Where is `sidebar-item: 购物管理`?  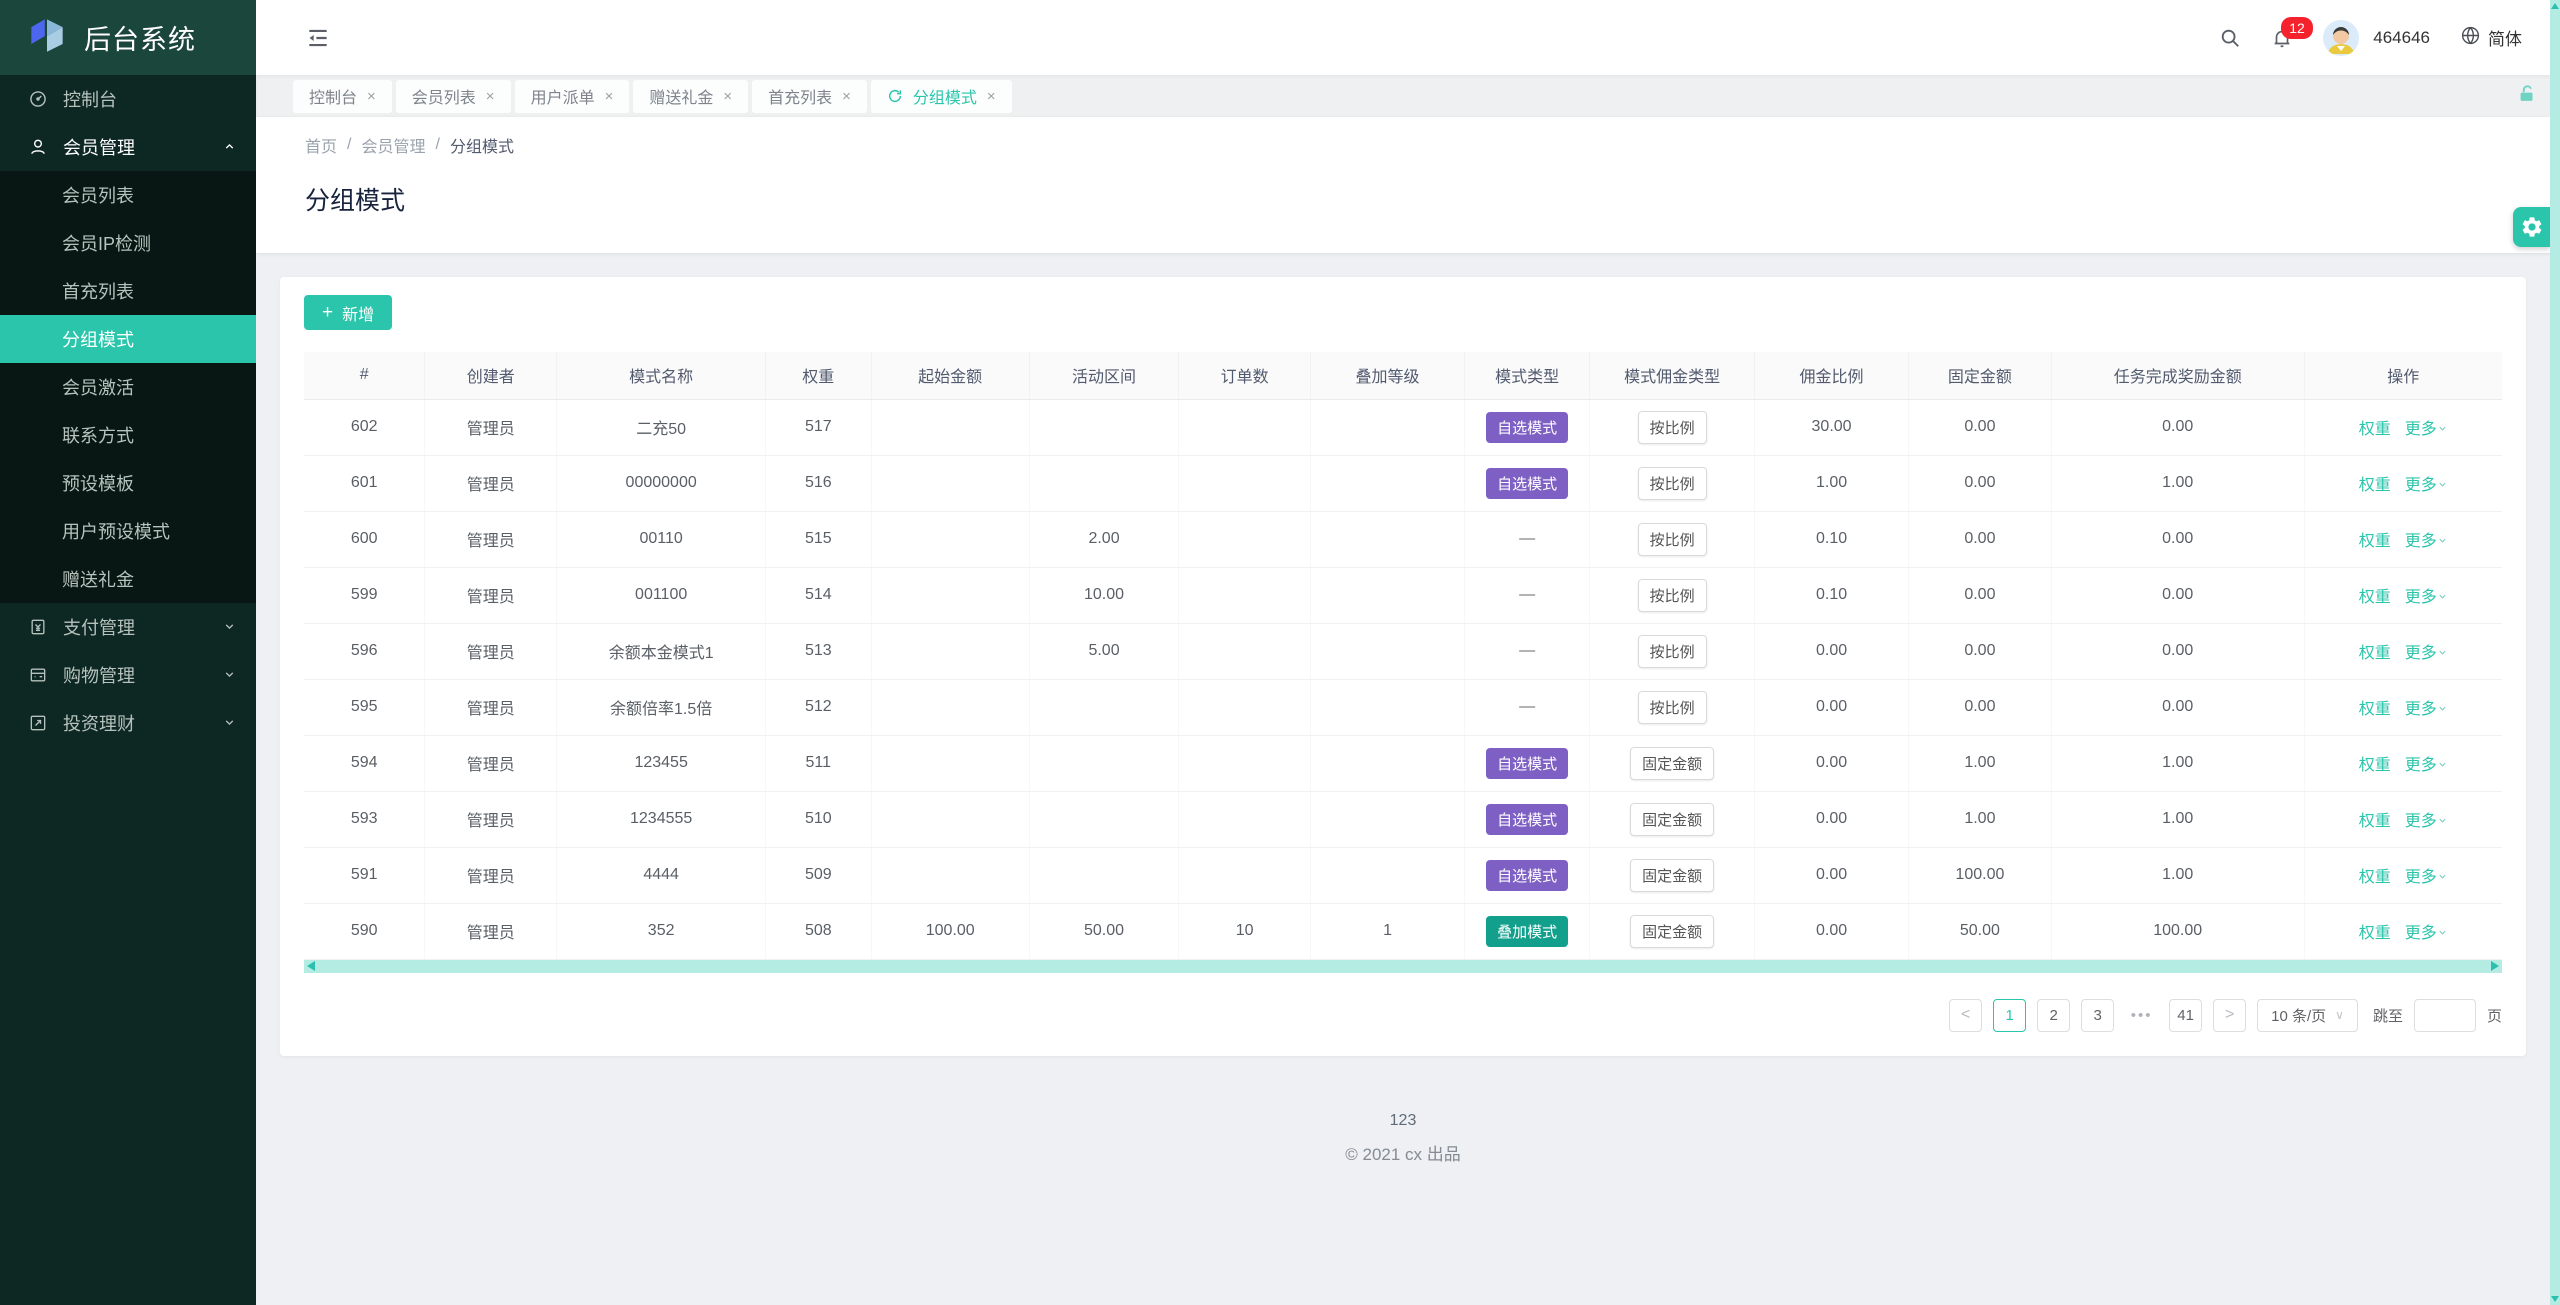 sidebar-item: 购物管理 is located at coordinates (128, 675).